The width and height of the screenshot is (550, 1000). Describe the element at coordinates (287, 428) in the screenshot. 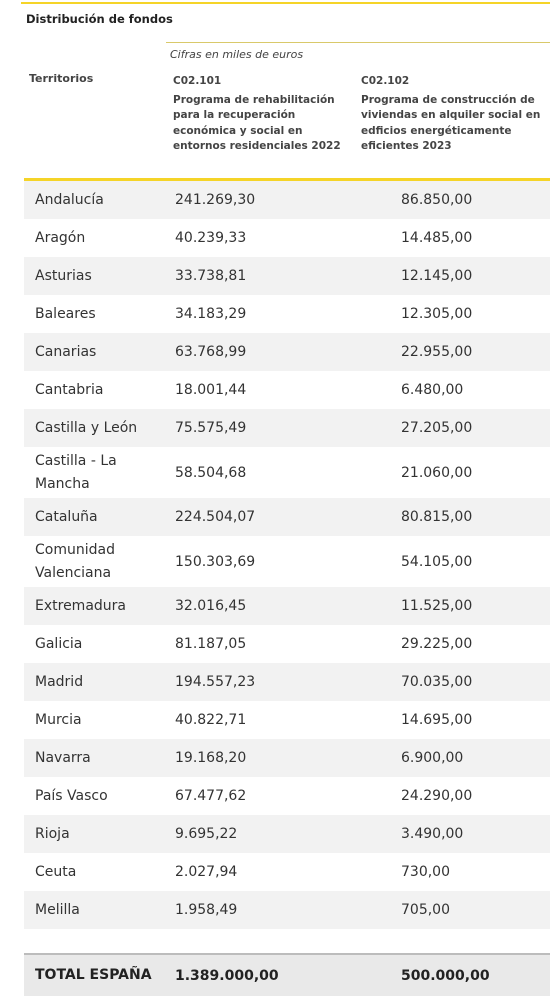

I see `table-row: Castilla y León 75.575,49 27.205,00` at that location.